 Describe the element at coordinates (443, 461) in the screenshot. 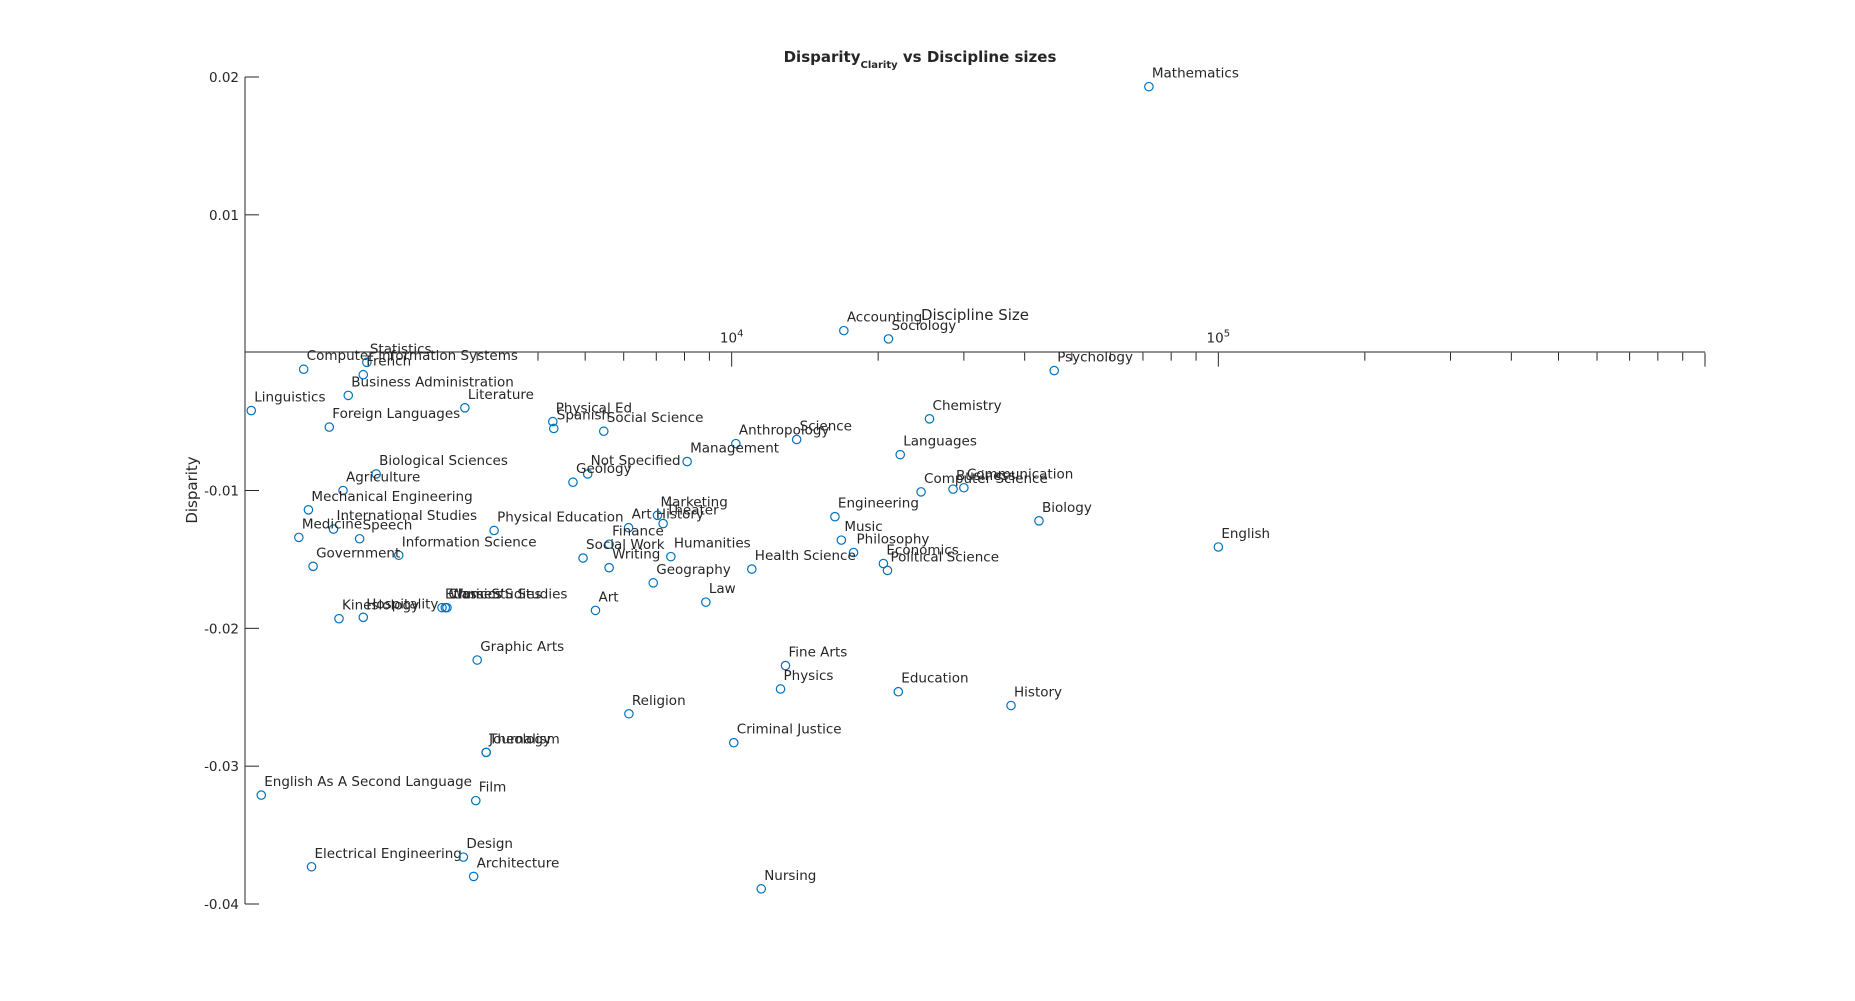

I see `point-label: Biological Sciences` at that location.